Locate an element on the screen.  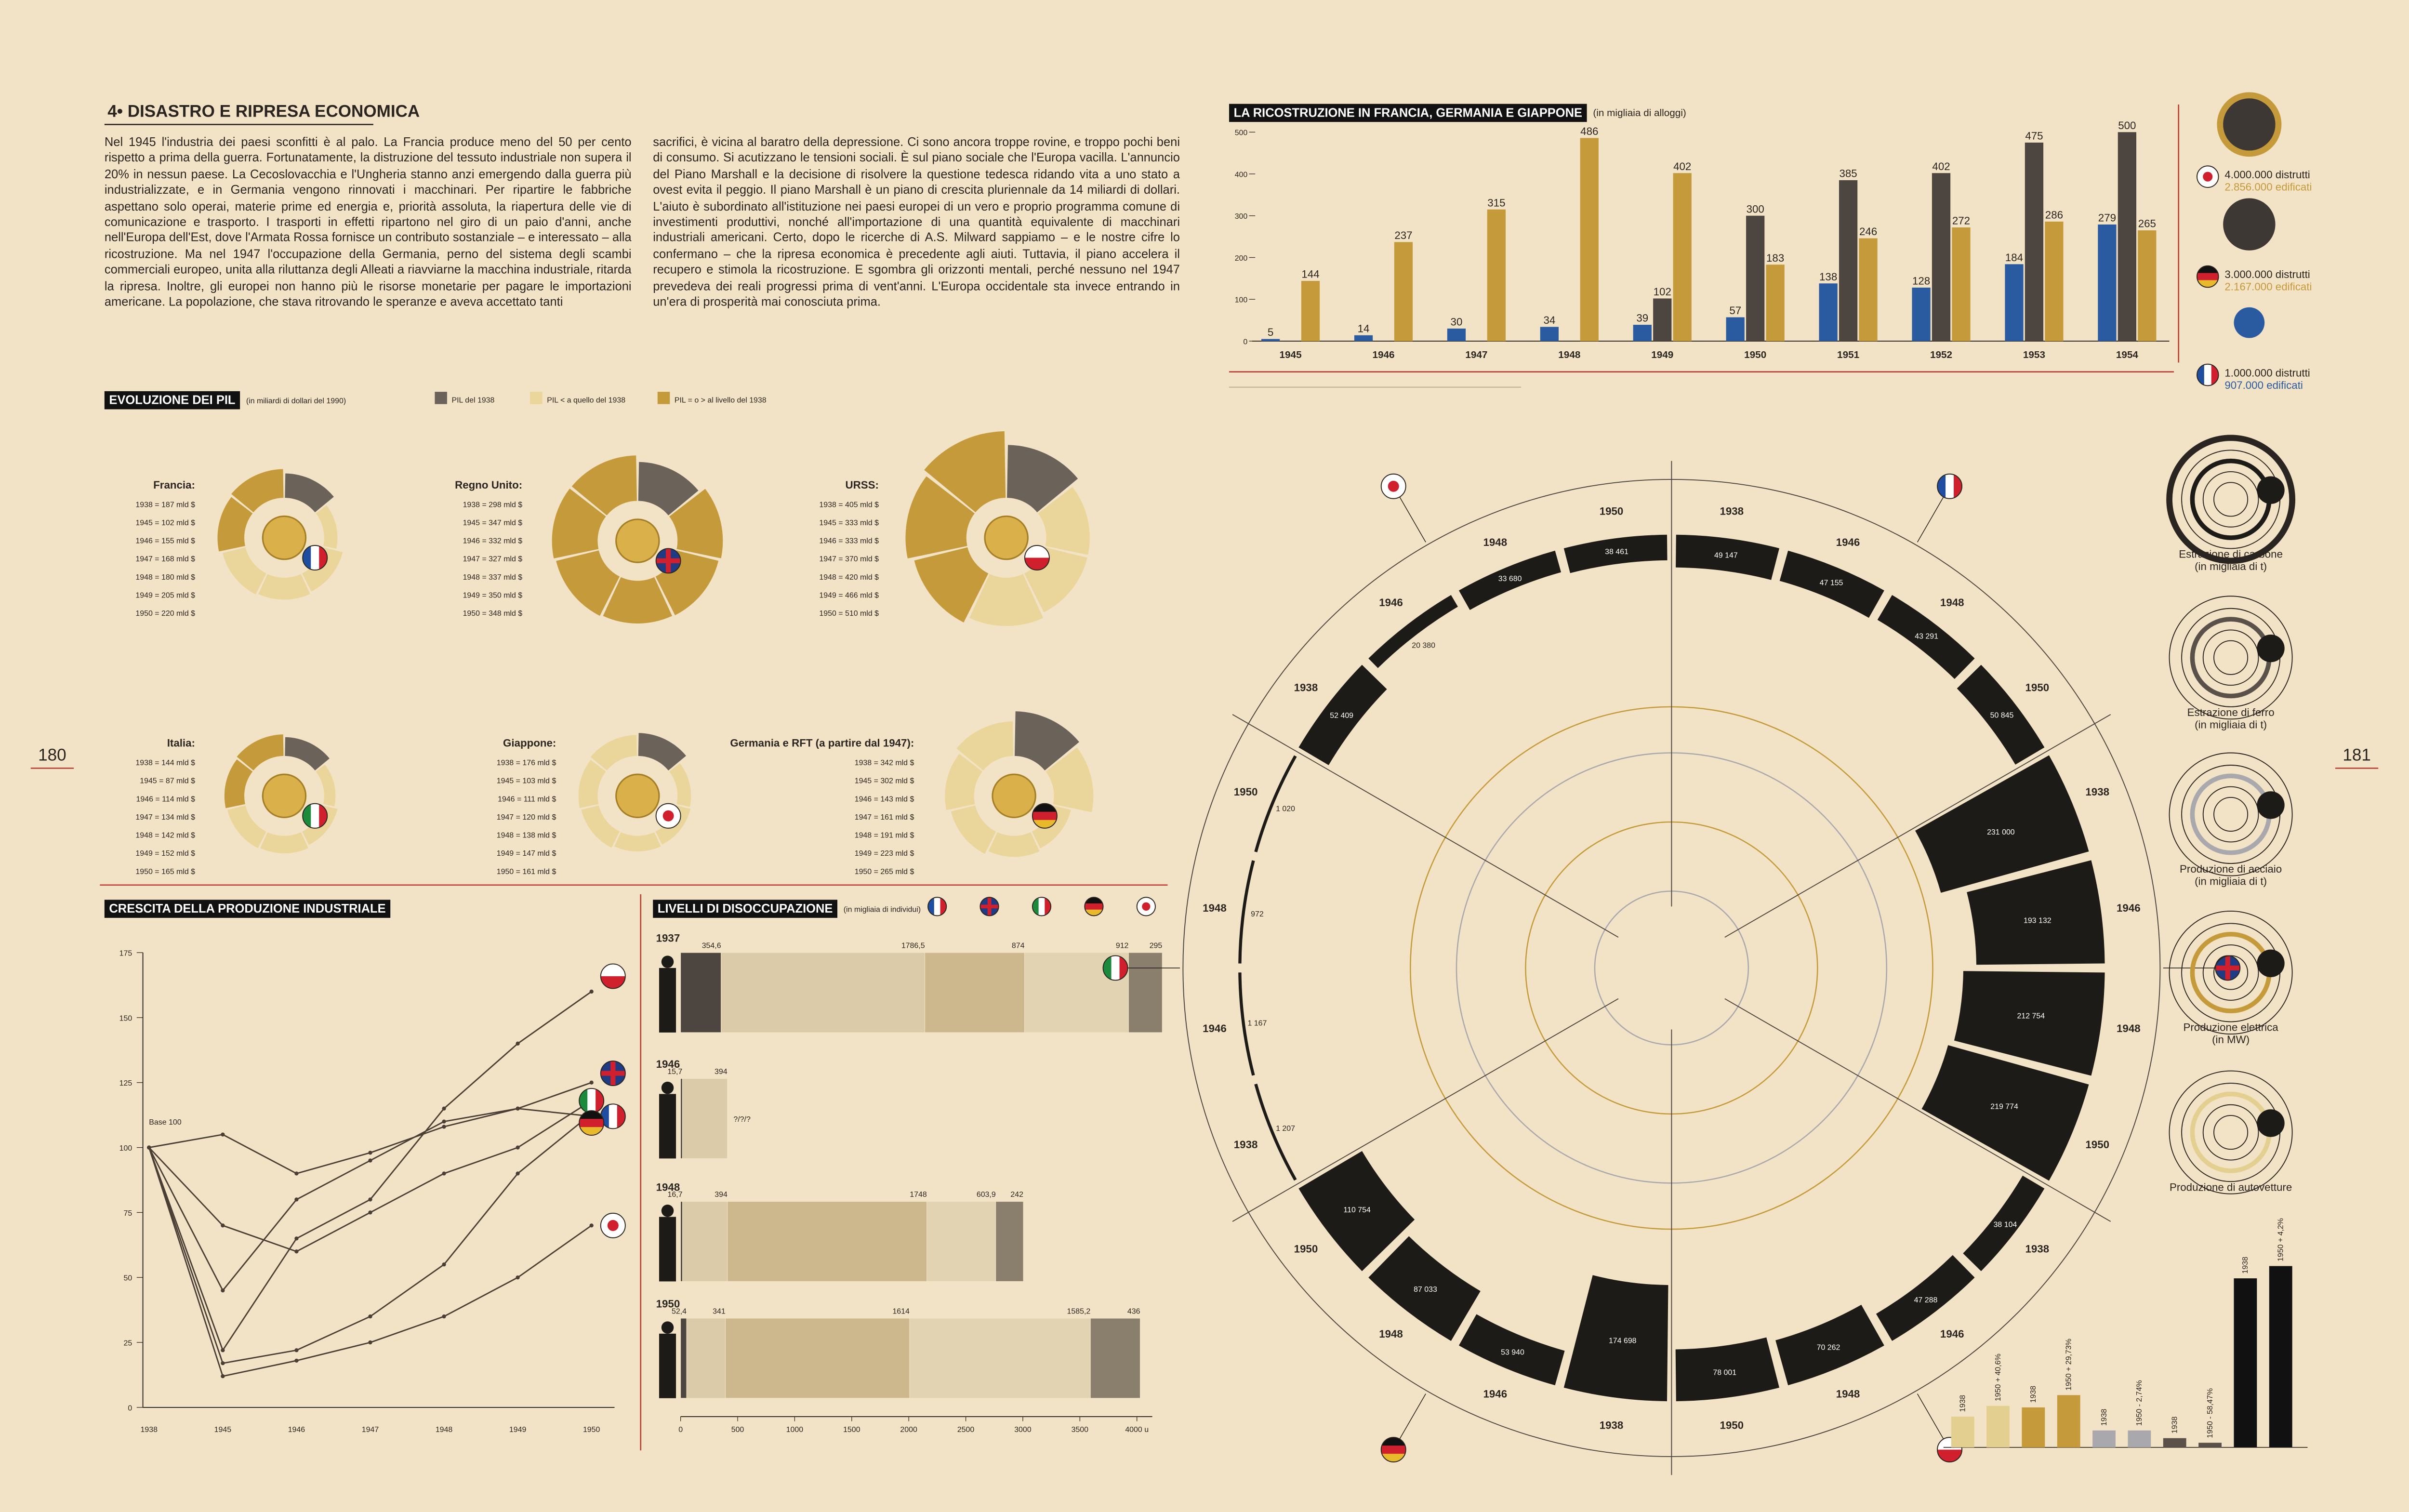
figure is located at coordinates (667, 1365).